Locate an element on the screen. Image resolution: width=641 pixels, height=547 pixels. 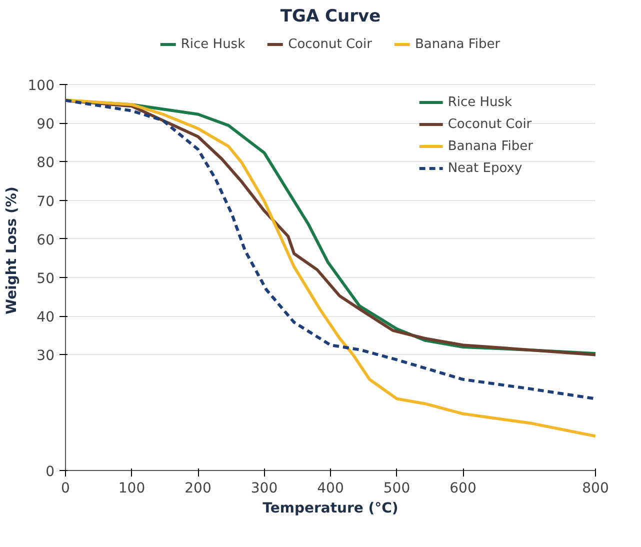
legend-label: Banana Fiber is located at coordinates (490, 146).